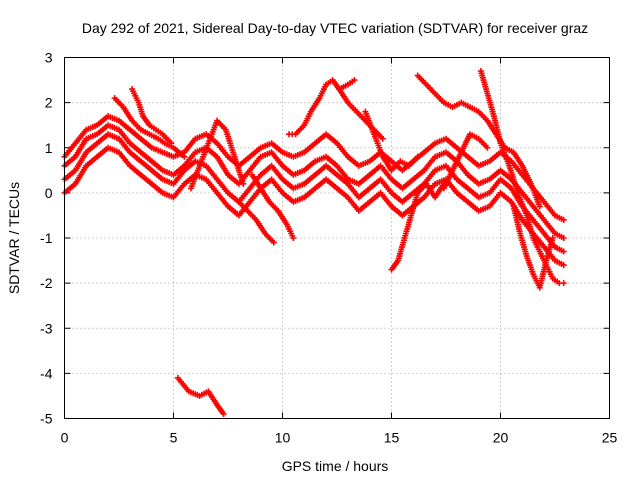  I want to click on y-tick-label: -4, so click(46, 373).